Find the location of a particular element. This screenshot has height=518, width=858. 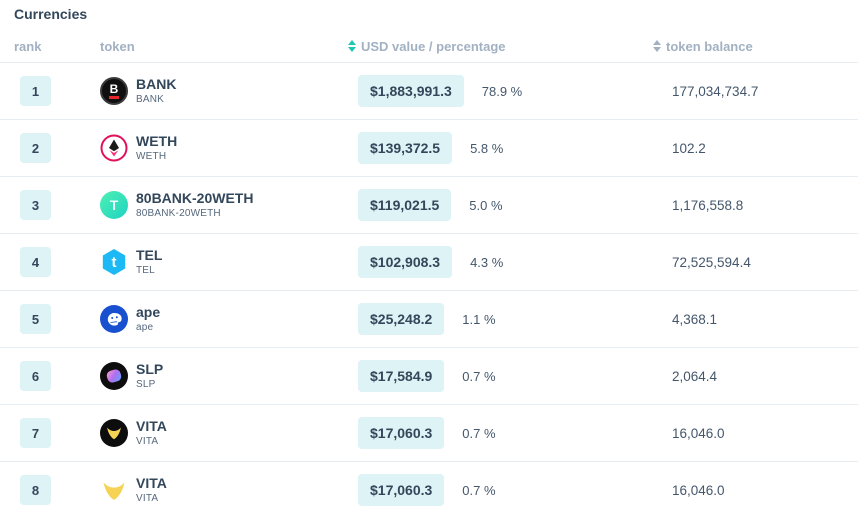

percentage-value: 4.3 % is located at coordinates (487, 262).